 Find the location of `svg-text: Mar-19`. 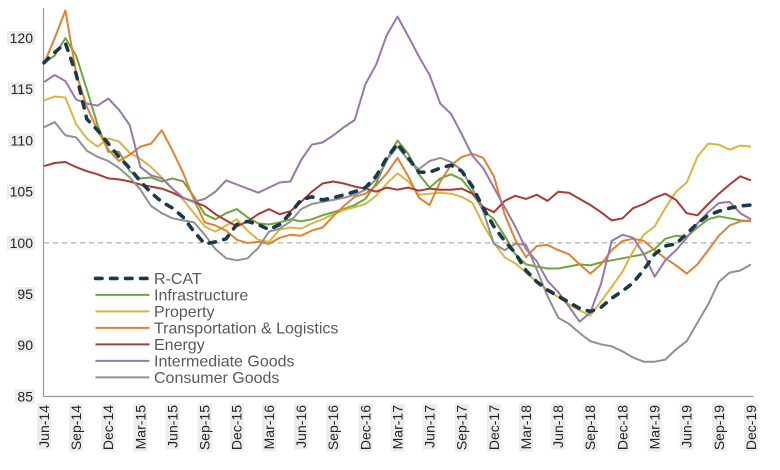

svg-text: Mar-19 is located at coordinates (655, 427).